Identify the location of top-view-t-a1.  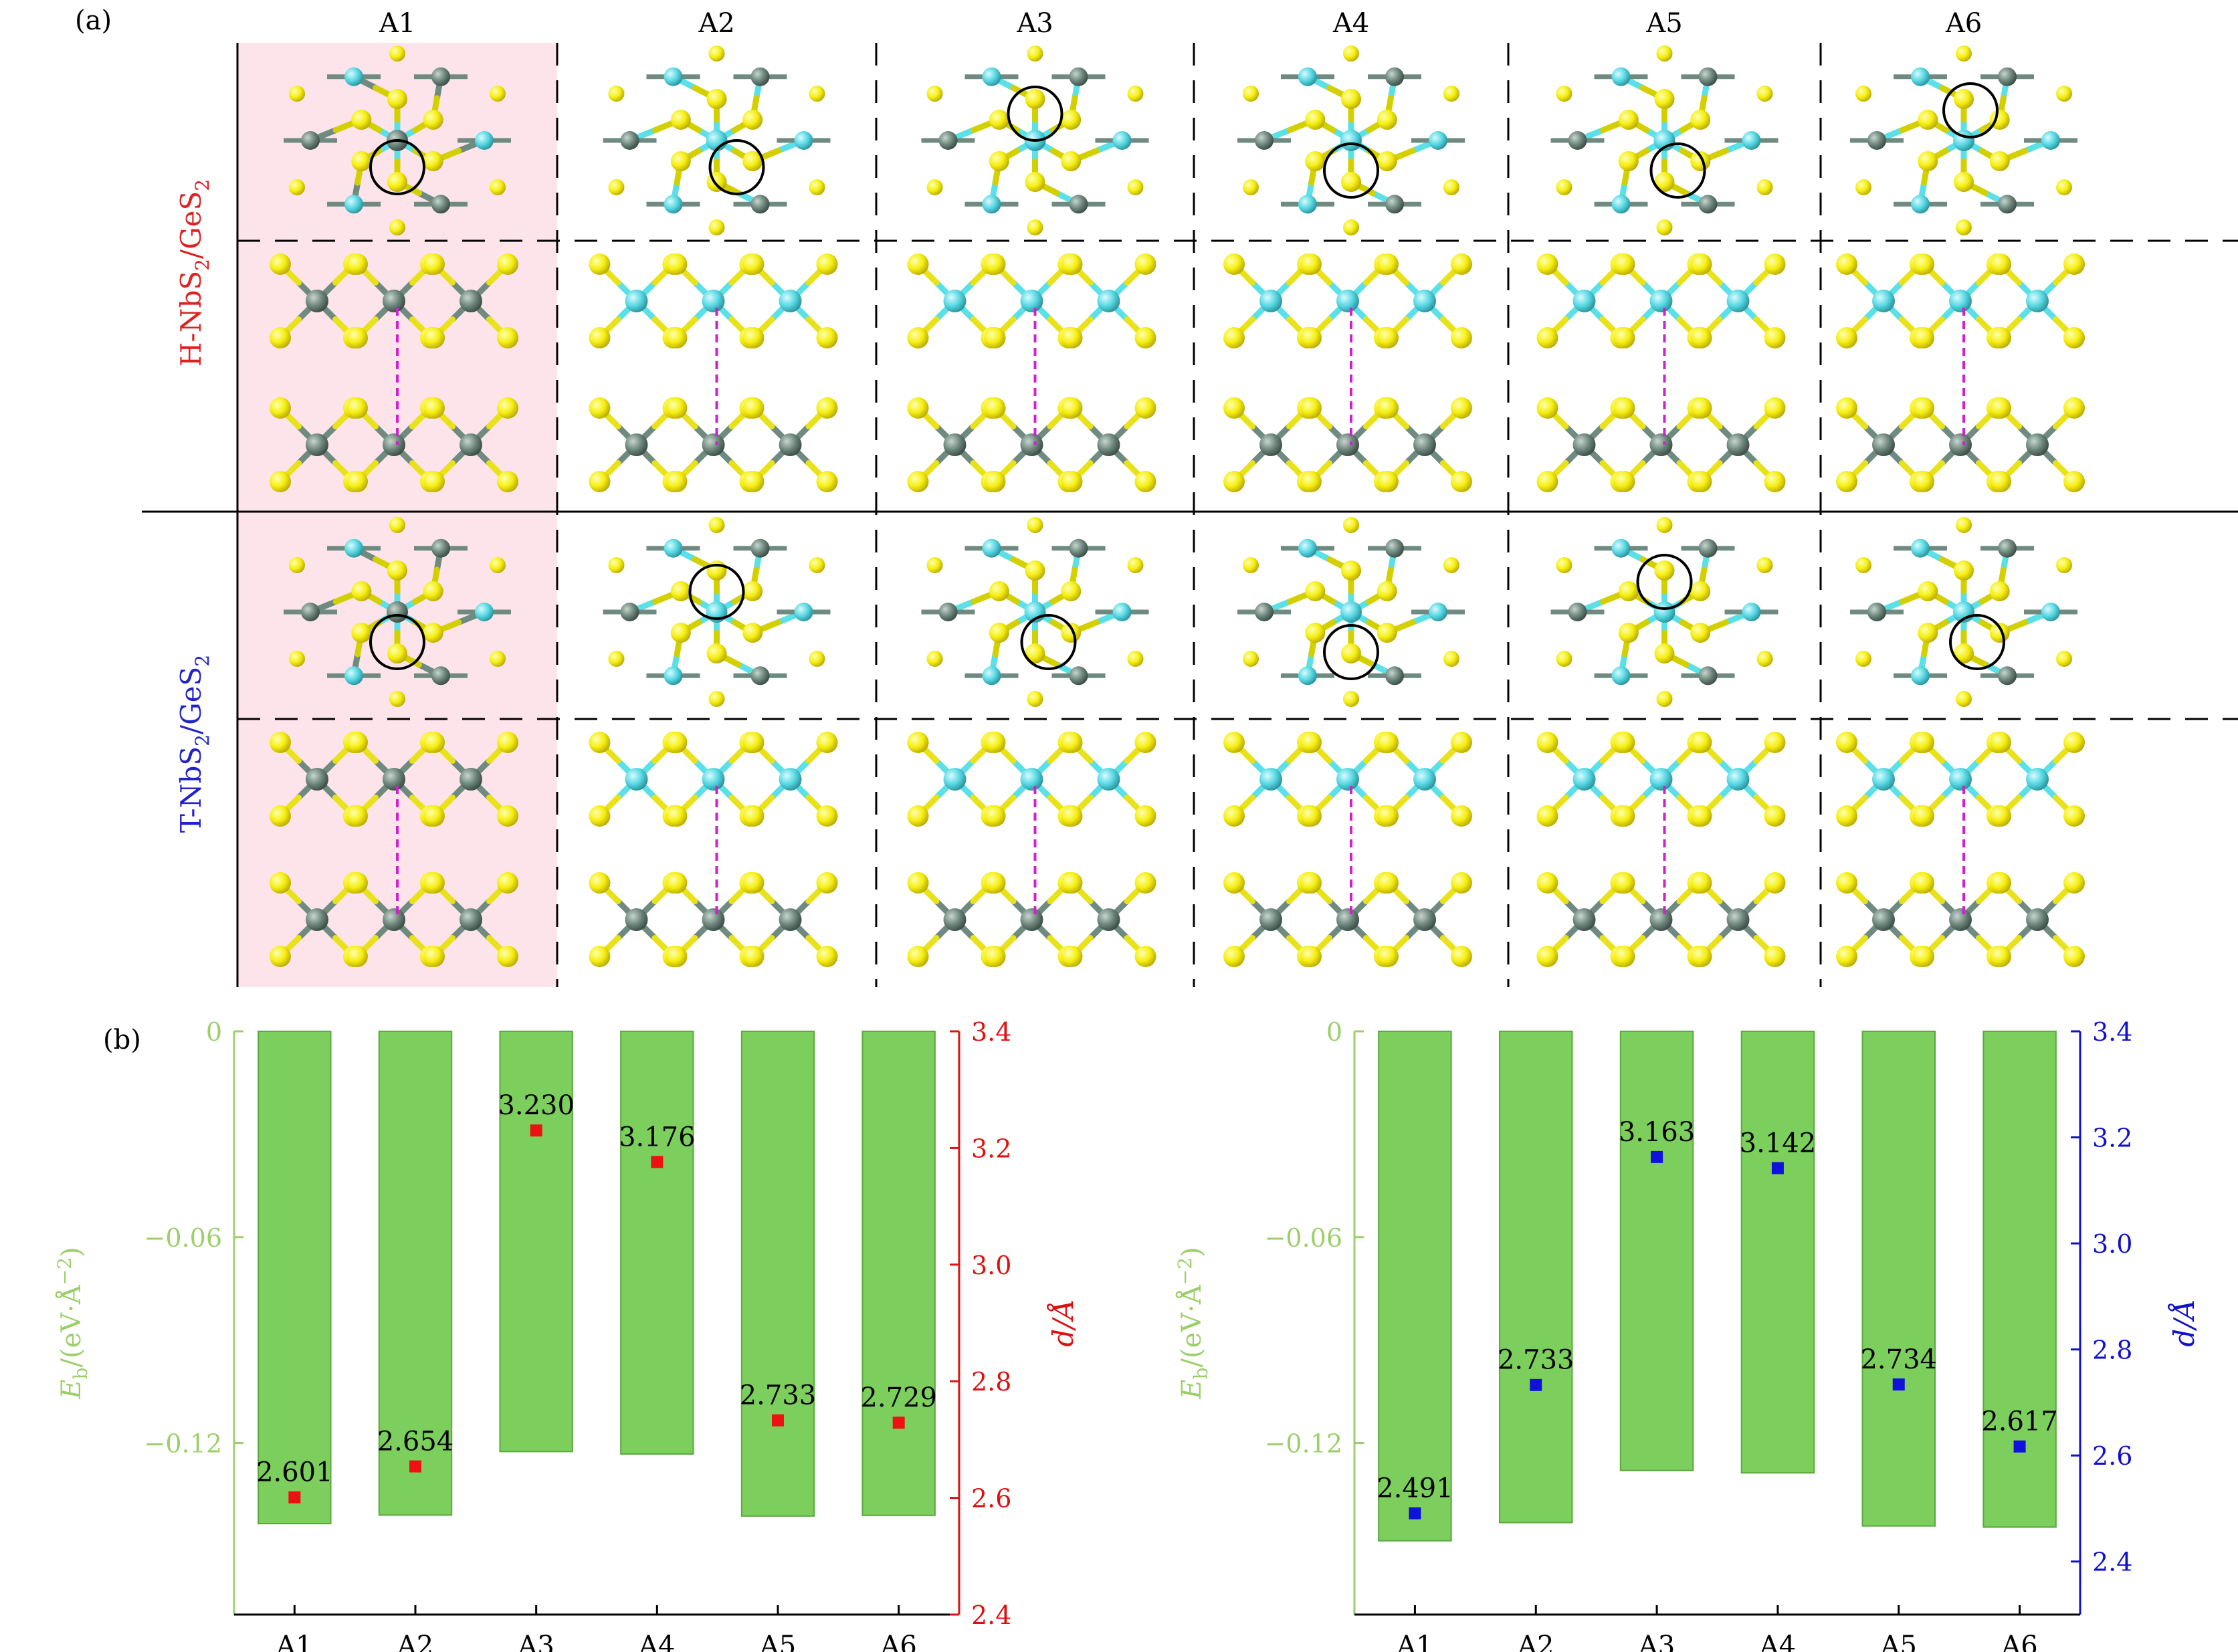
(397, 612).